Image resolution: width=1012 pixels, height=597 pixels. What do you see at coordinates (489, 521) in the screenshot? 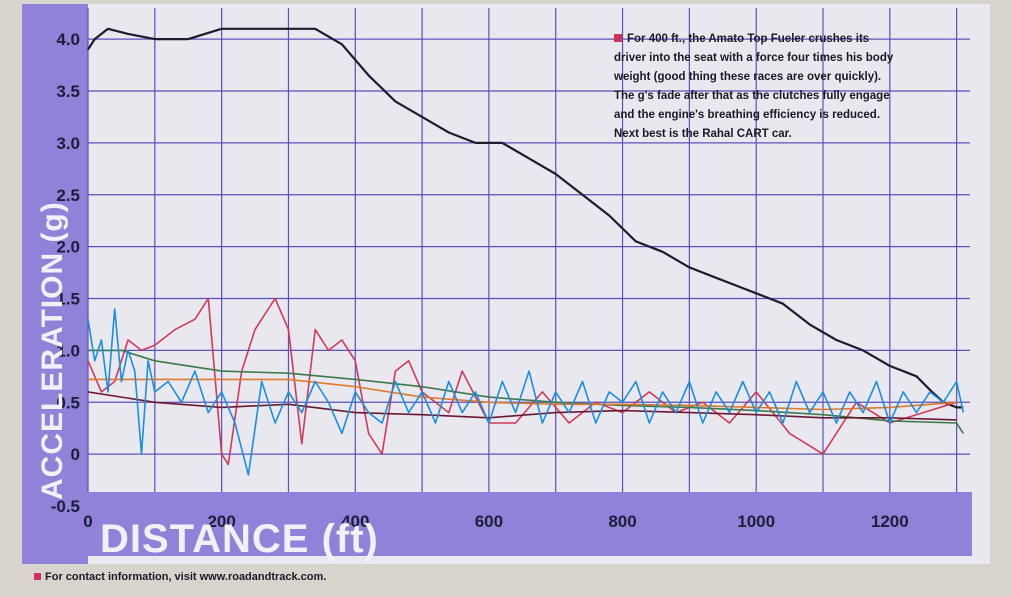
I see `x-tick-label: 600` at bounding box center [489, 521].